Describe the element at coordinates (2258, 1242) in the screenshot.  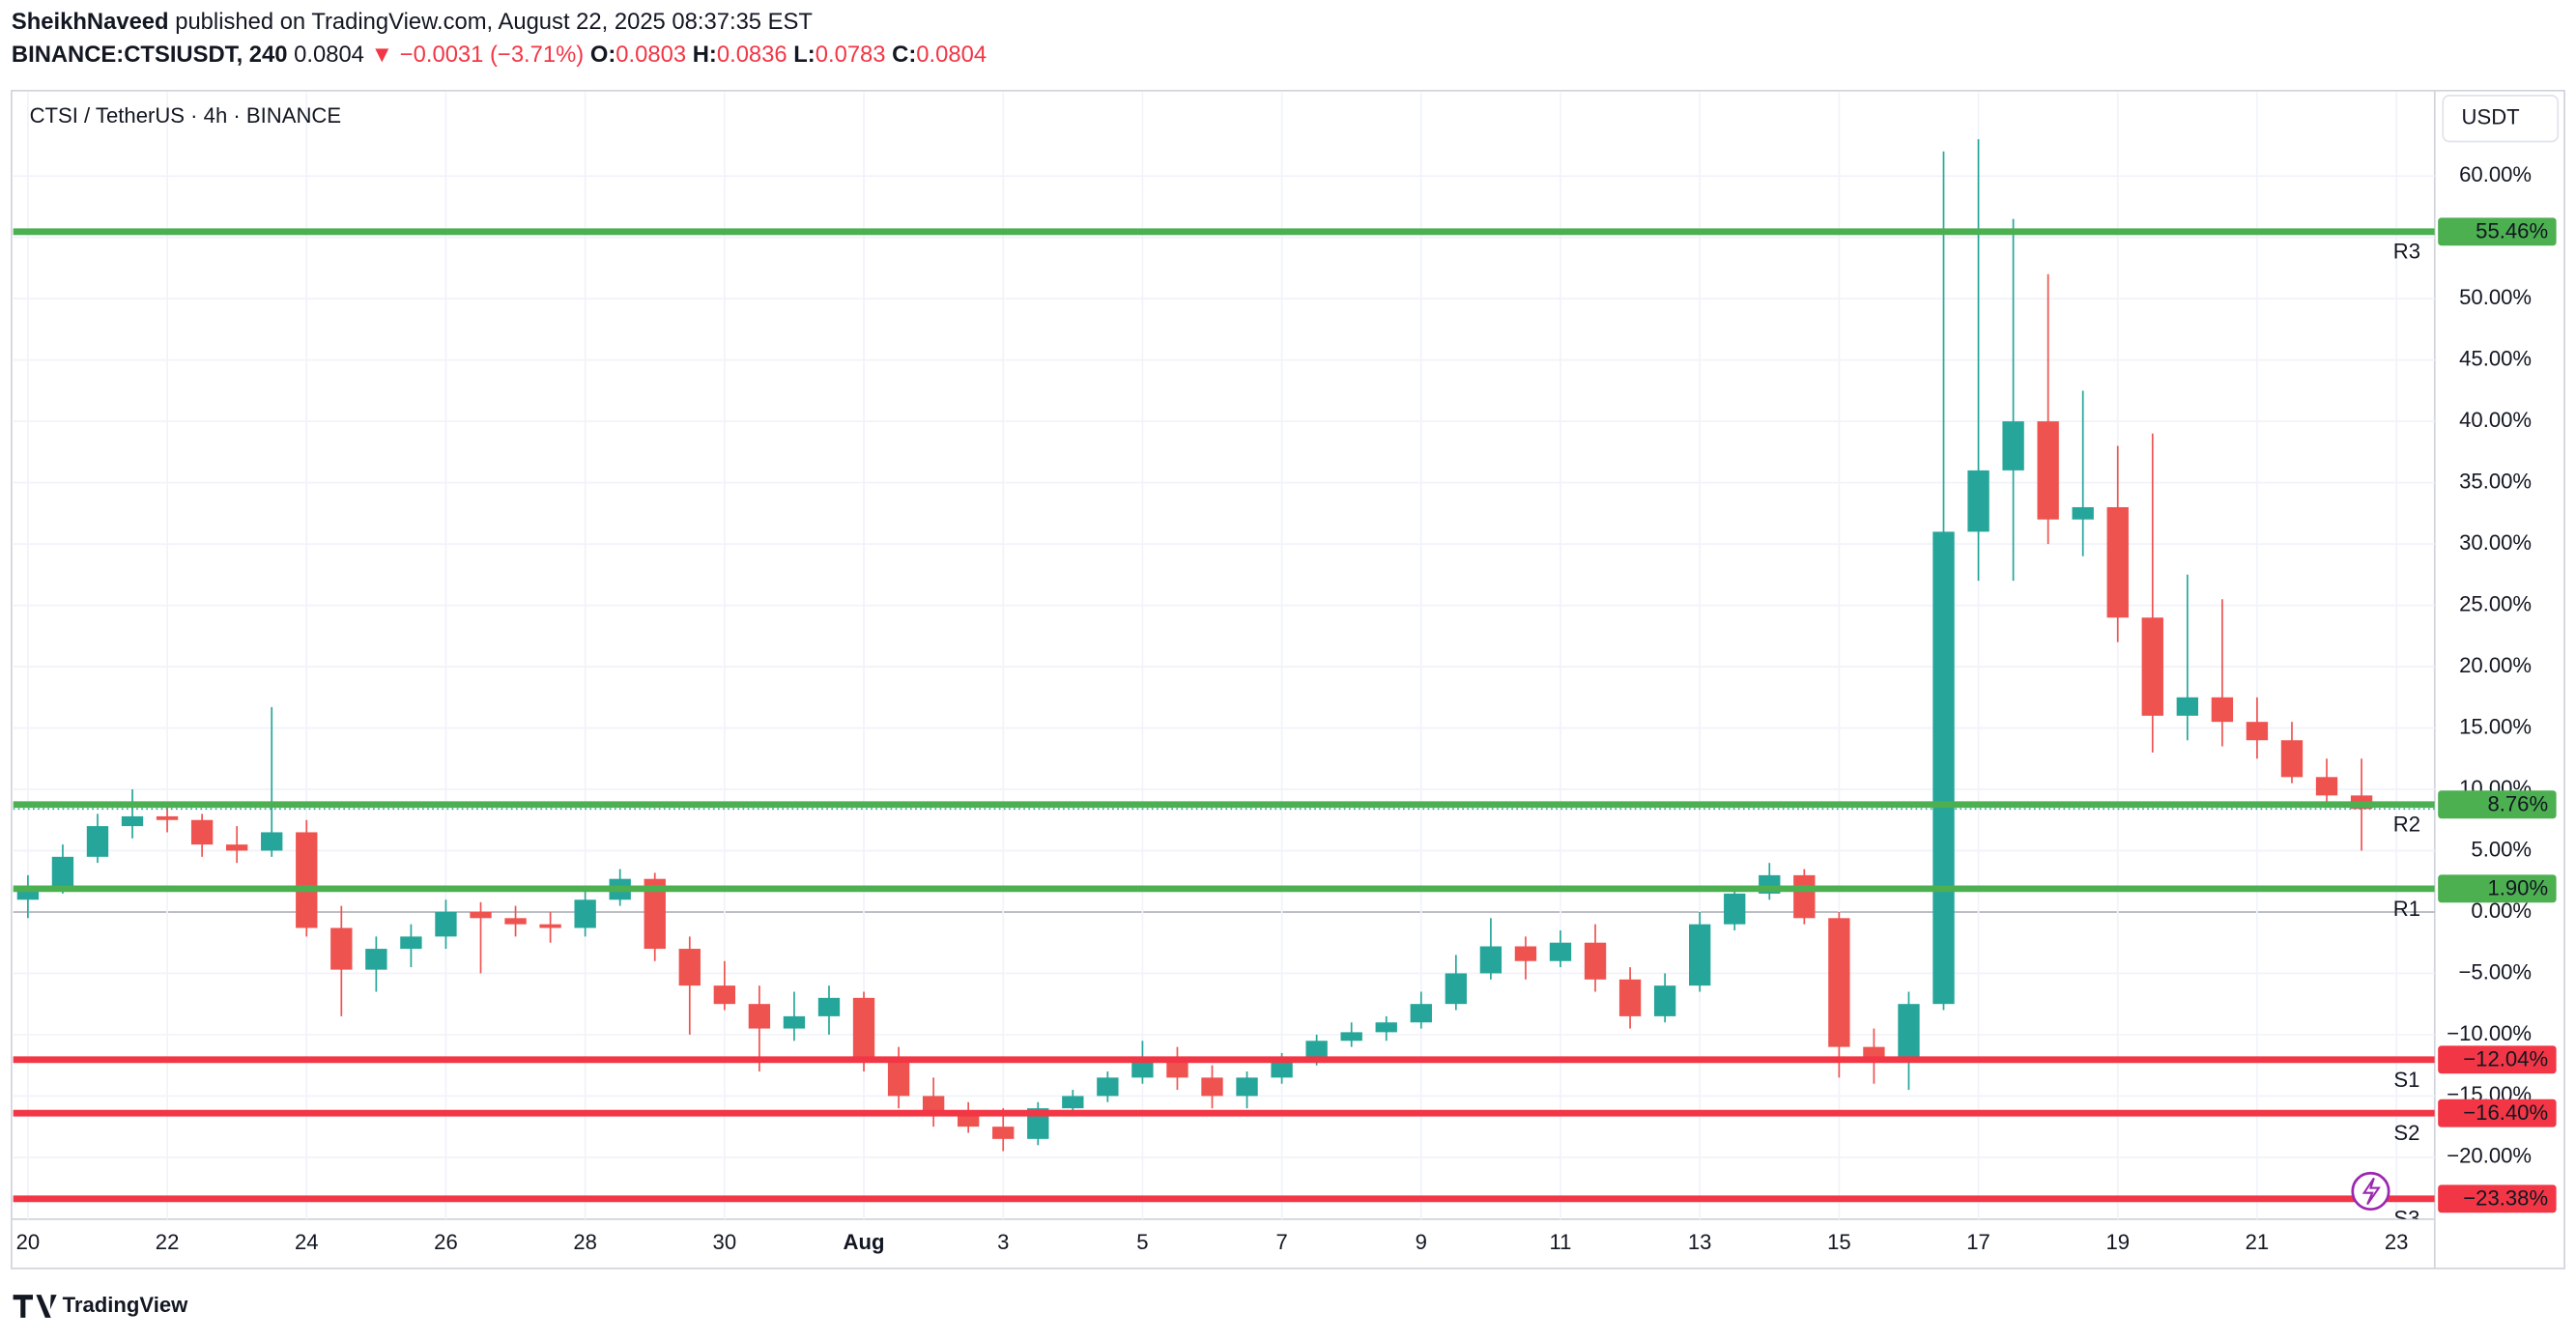
I see `x-tick-label: 21` at that location.